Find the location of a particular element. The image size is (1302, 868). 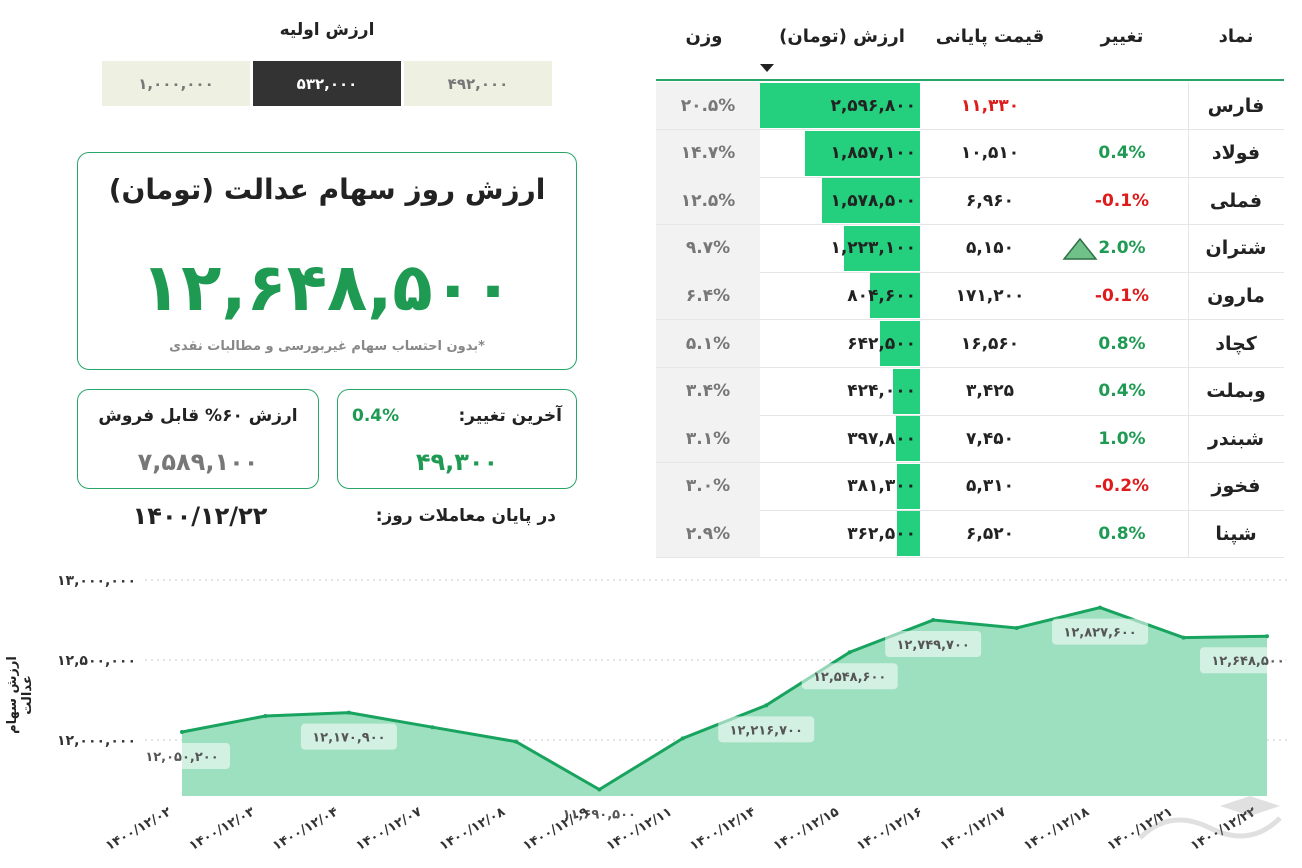

row-symbol: فولاد is located at coordinates (1236, 153).